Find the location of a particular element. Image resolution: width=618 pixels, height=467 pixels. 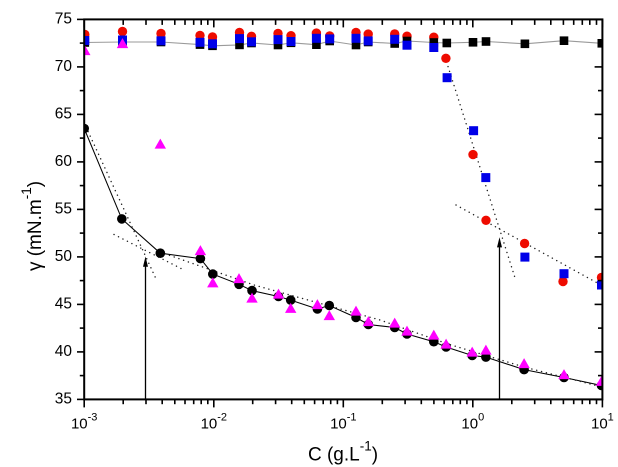

svg-text: 40 is located at coordinates (64, 351).